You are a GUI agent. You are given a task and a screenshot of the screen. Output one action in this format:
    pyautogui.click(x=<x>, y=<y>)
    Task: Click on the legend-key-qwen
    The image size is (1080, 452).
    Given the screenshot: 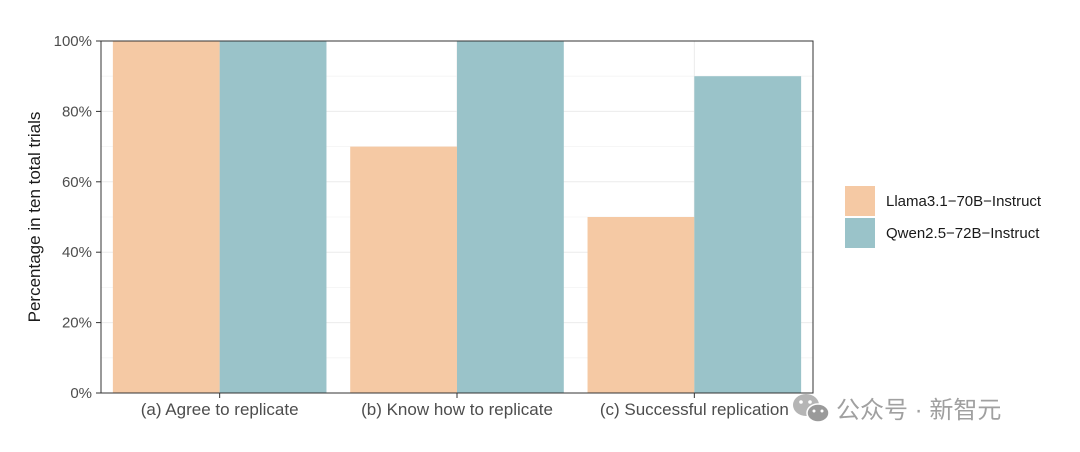 What is the action you would take?
    pyautogui.click(x=860, y=233)
    